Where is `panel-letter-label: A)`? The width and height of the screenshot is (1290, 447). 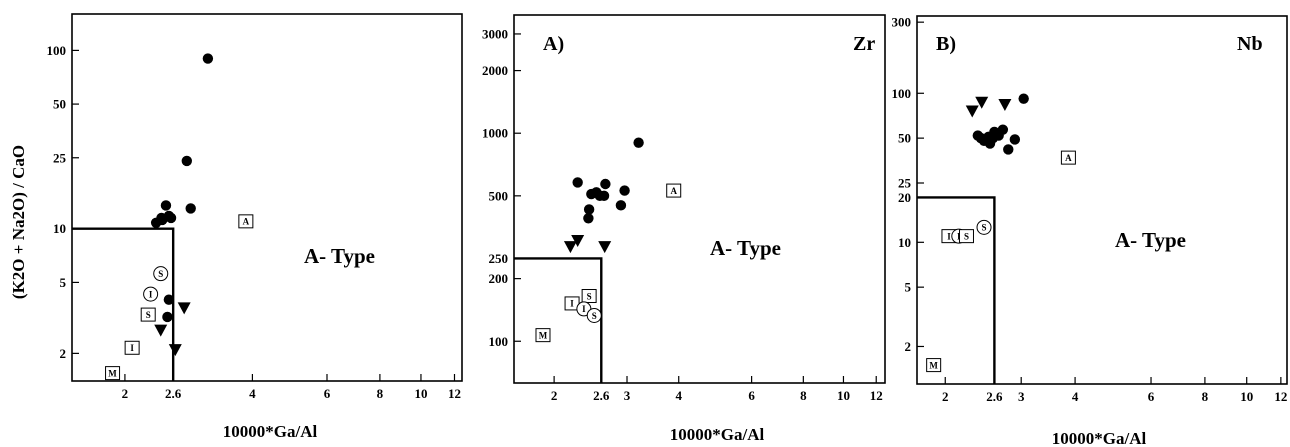 panel-letter-label: A) is located at coordinates (553, 44).